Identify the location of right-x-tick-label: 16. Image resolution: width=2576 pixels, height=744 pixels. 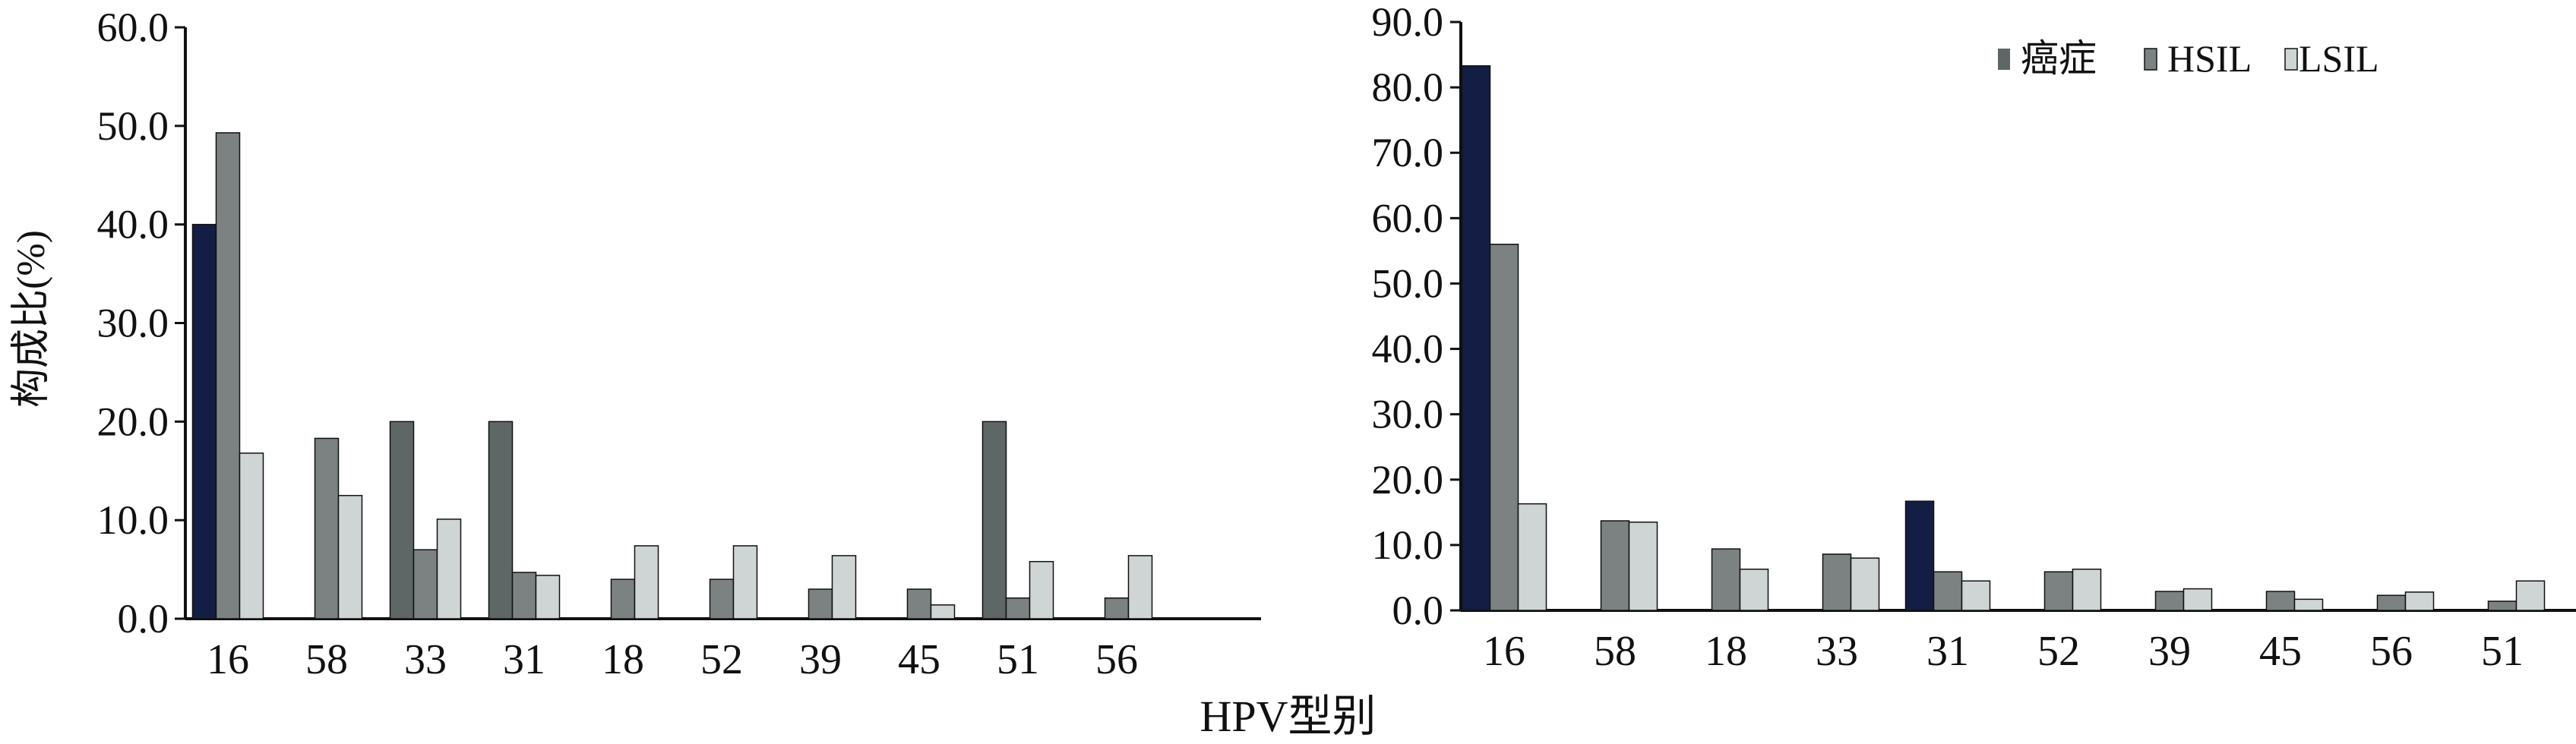
(1504, 651).